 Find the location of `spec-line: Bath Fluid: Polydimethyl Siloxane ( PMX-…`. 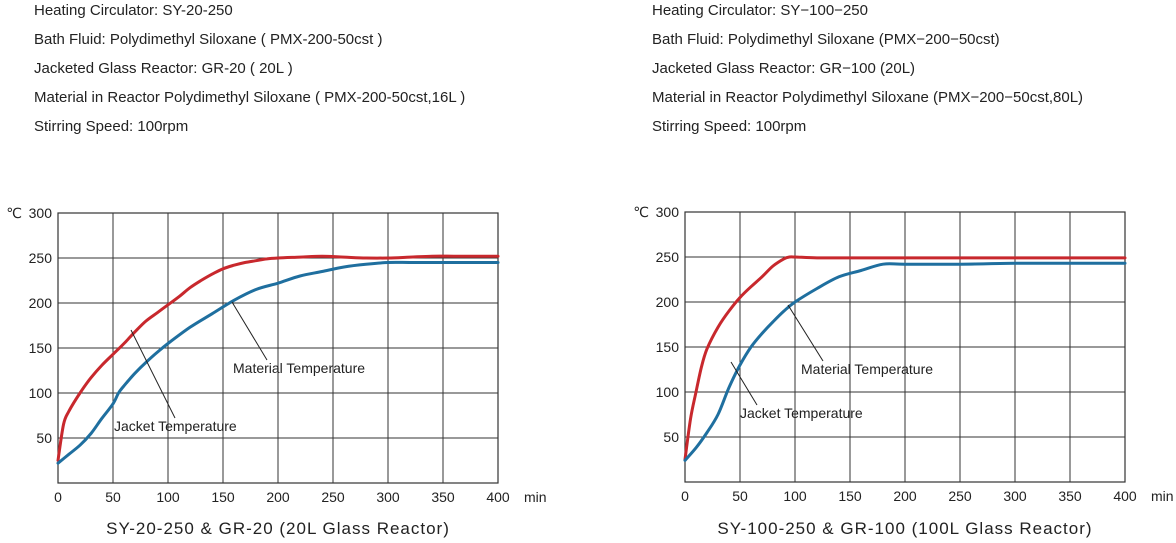

spec-line: Bath Fluid: Polydimethyl Siloxane ( PMX-… is located at coordinates (208, 39).